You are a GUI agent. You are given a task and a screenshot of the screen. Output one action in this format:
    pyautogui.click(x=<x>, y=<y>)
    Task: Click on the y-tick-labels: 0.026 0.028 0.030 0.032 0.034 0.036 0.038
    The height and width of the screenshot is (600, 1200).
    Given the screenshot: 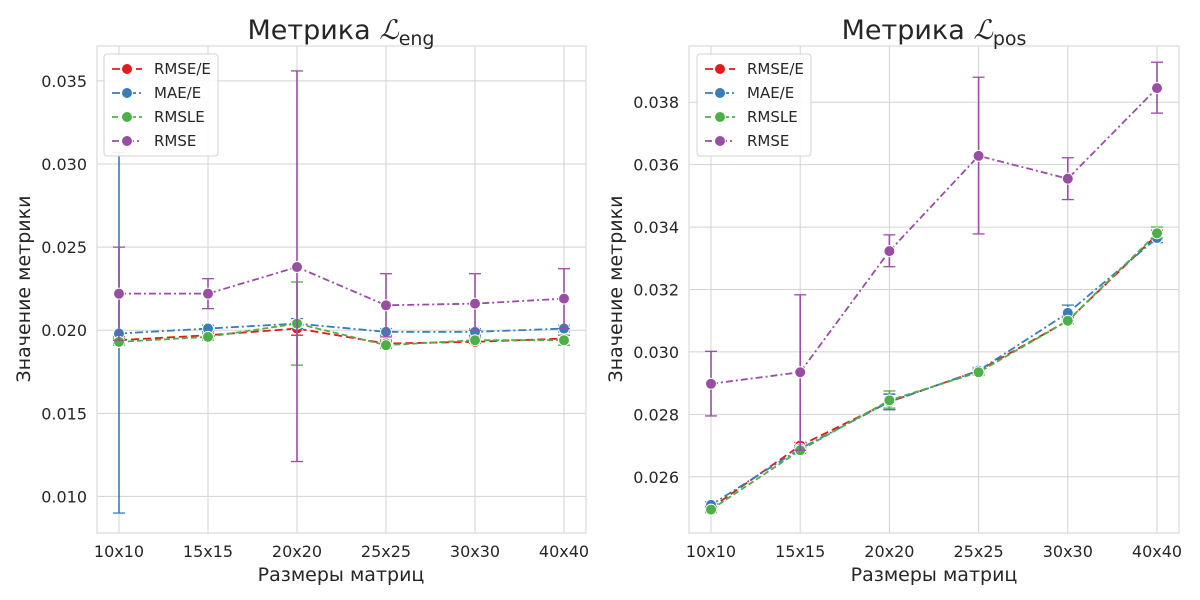 What is the action you would take?
    pyautogui.click(x=656, y=290)
    